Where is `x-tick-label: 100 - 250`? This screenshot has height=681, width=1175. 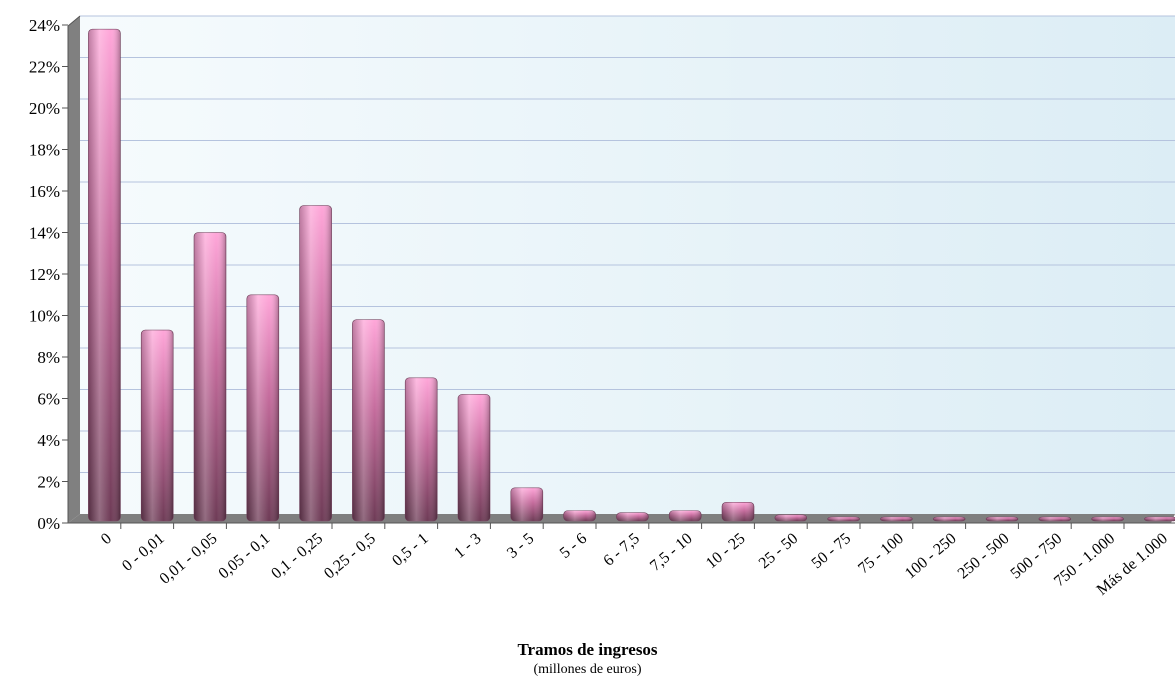
x-tick-label: 100 - 250 is located at coordinates (931, 556).